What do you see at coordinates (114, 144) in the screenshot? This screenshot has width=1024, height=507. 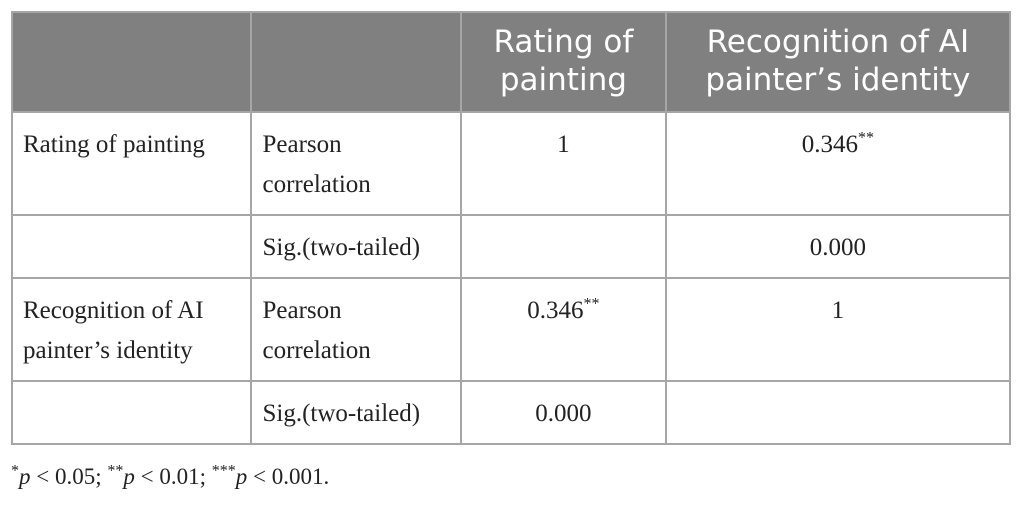 I see `cell-text: Rating of painting` at bounding box center [114, 144].